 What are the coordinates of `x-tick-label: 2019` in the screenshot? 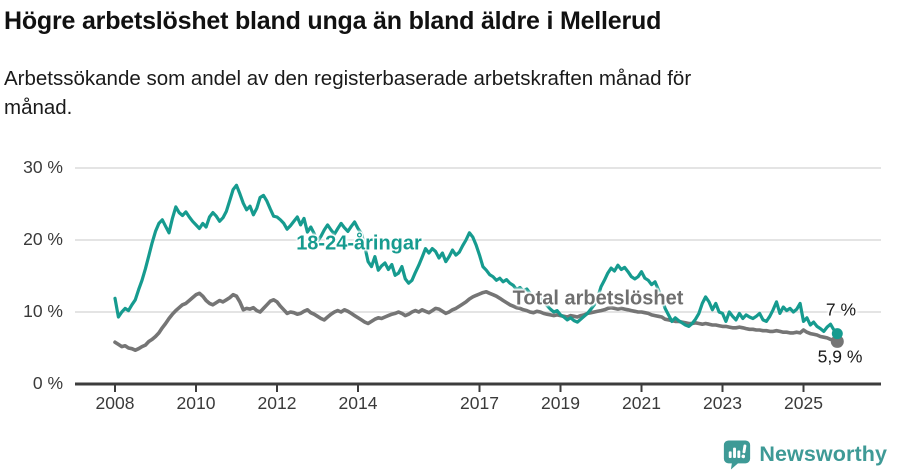 It's located at (560, 403).